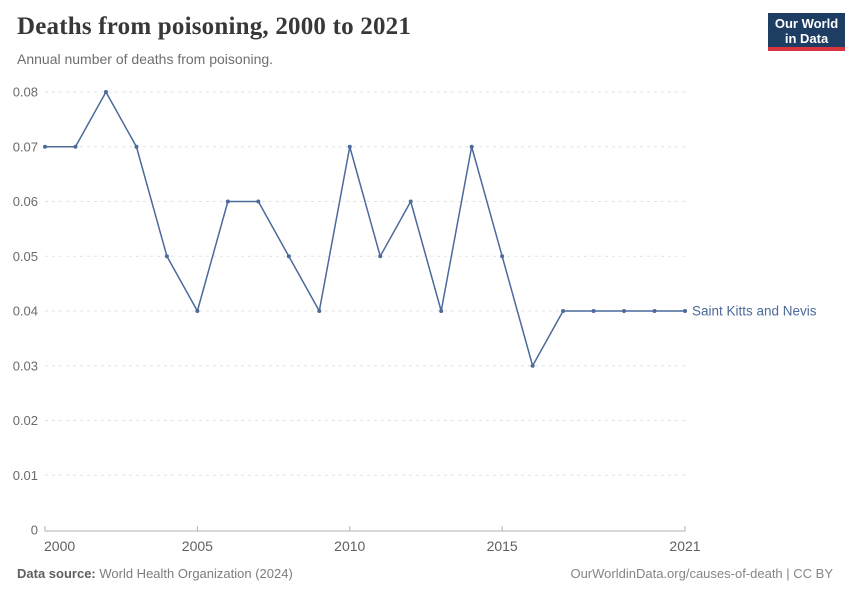 The width and height of the screenshot is (850, 600). What do you see at coordinates (56, 573) in the screenshot?
I see `data-source-label: Data source:` at bounding box center [56, 573].